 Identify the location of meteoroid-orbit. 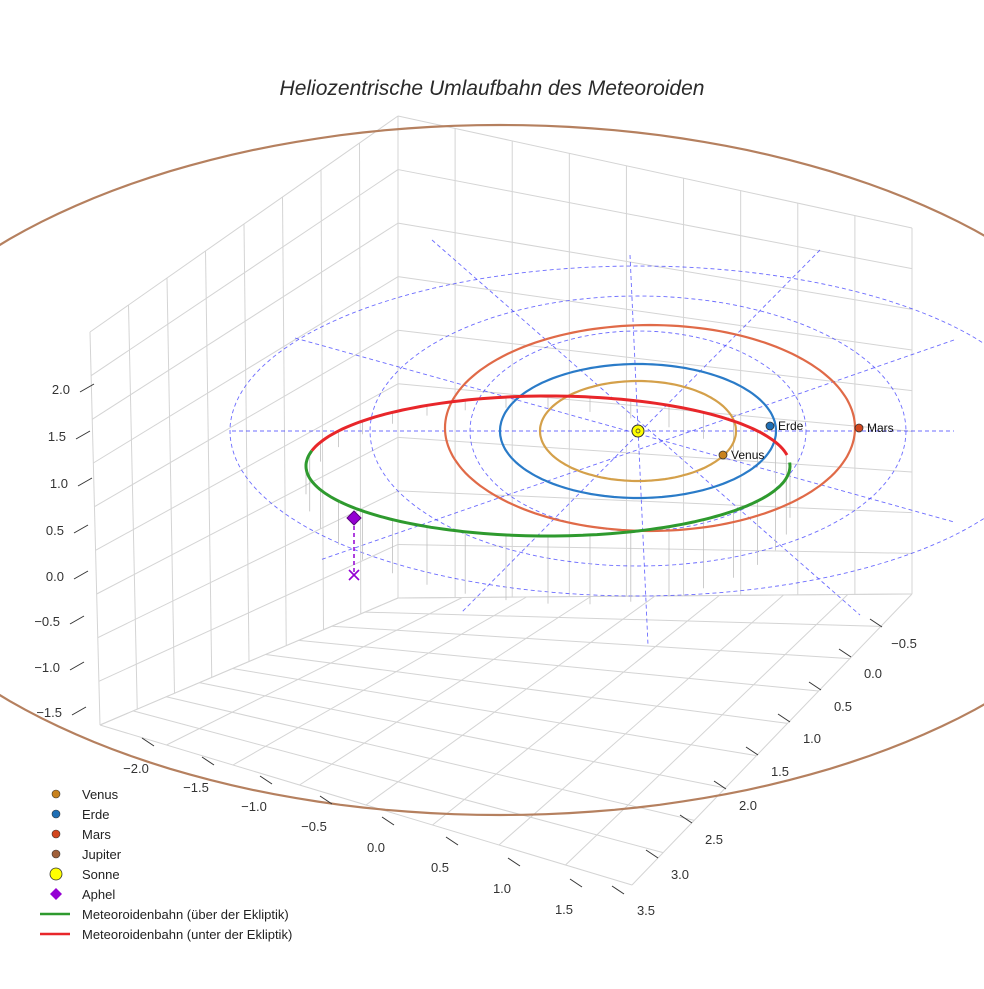
(548, 487).